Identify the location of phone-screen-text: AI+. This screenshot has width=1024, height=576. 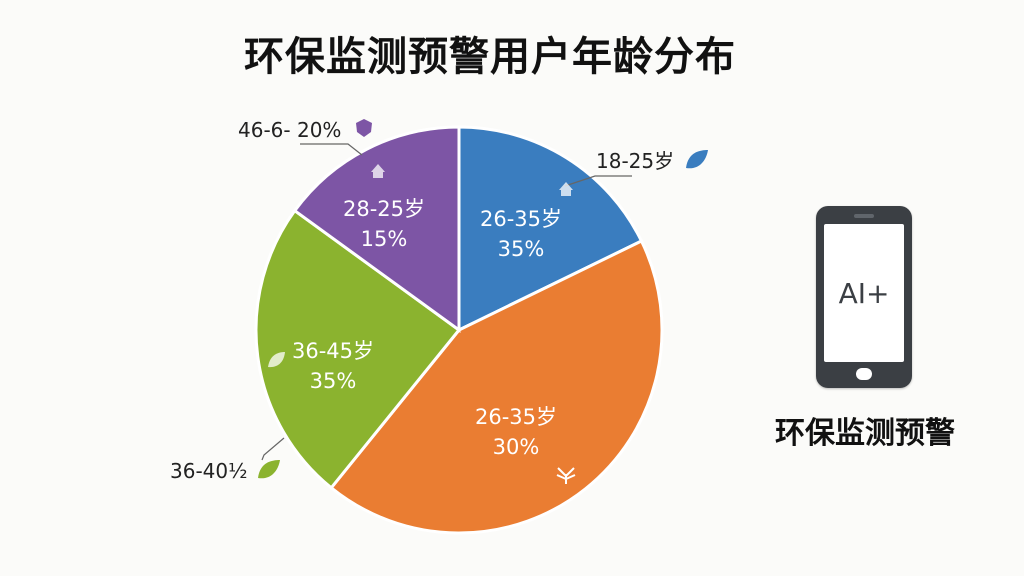
(864, 293).